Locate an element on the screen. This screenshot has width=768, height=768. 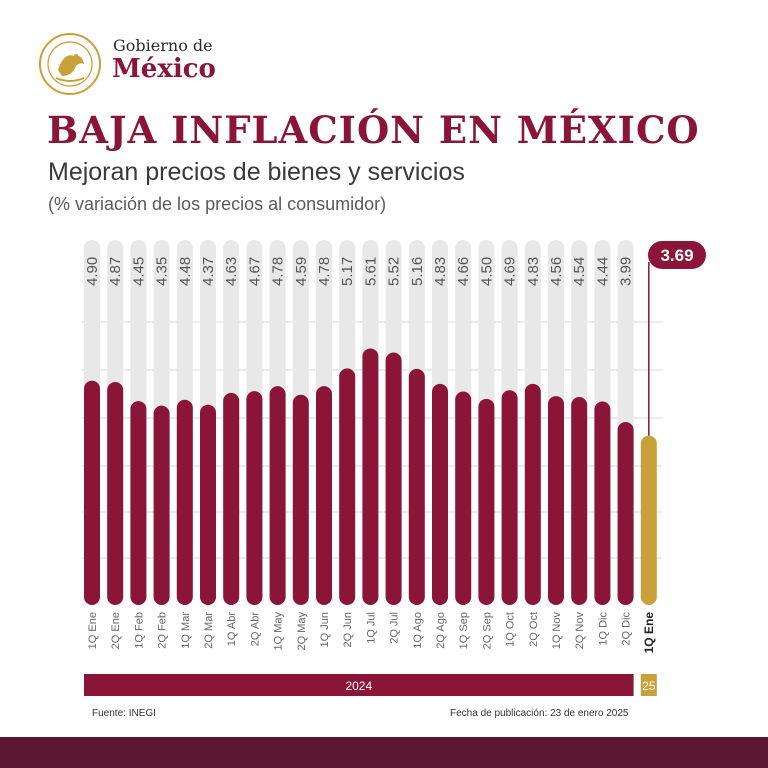
bar-value-label: 4.66 is located at coordinates (463, 271).